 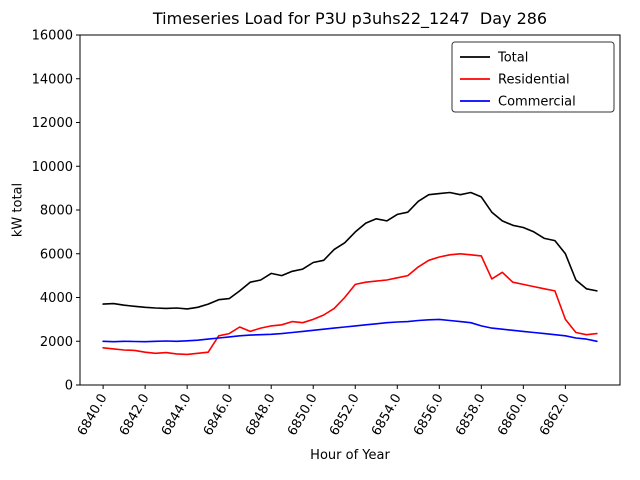 What do you see at coordinates (261, 415) in the screenshot?
I see `x-tick-label: 6848.0` at bounding box center [261, 415].